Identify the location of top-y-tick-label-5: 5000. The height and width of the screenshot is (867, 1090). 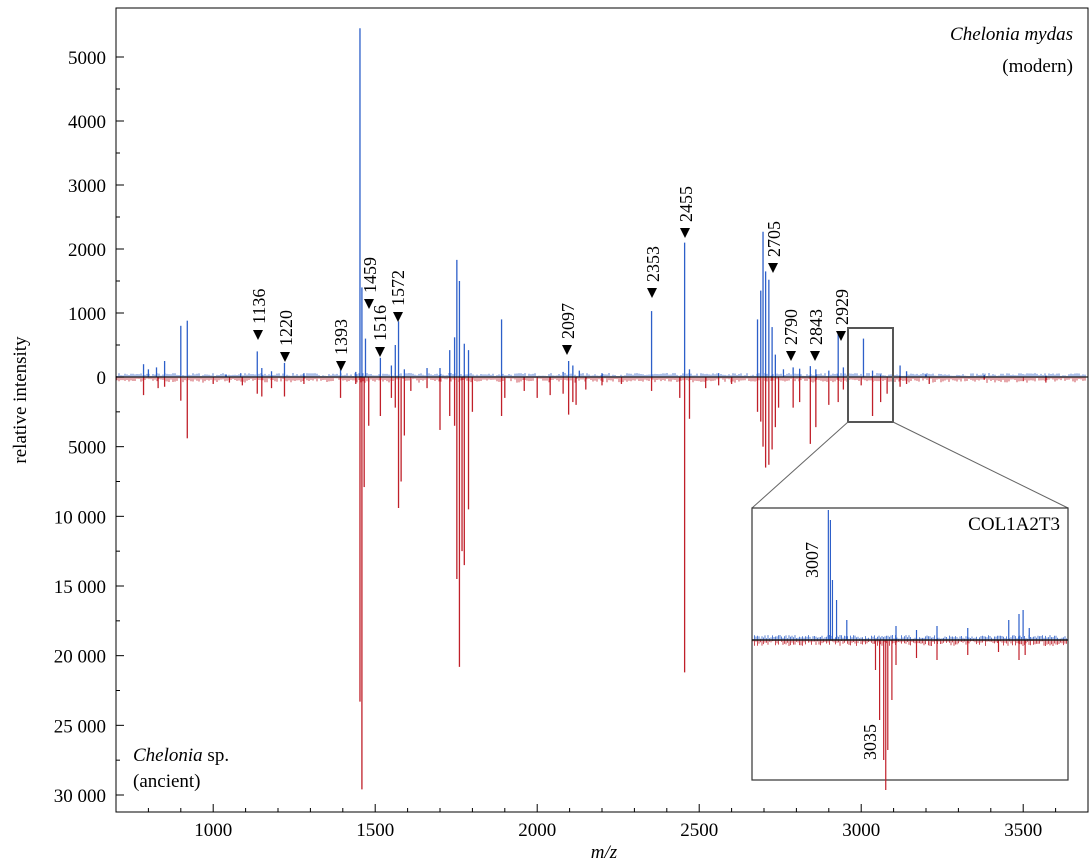
(87, 58).